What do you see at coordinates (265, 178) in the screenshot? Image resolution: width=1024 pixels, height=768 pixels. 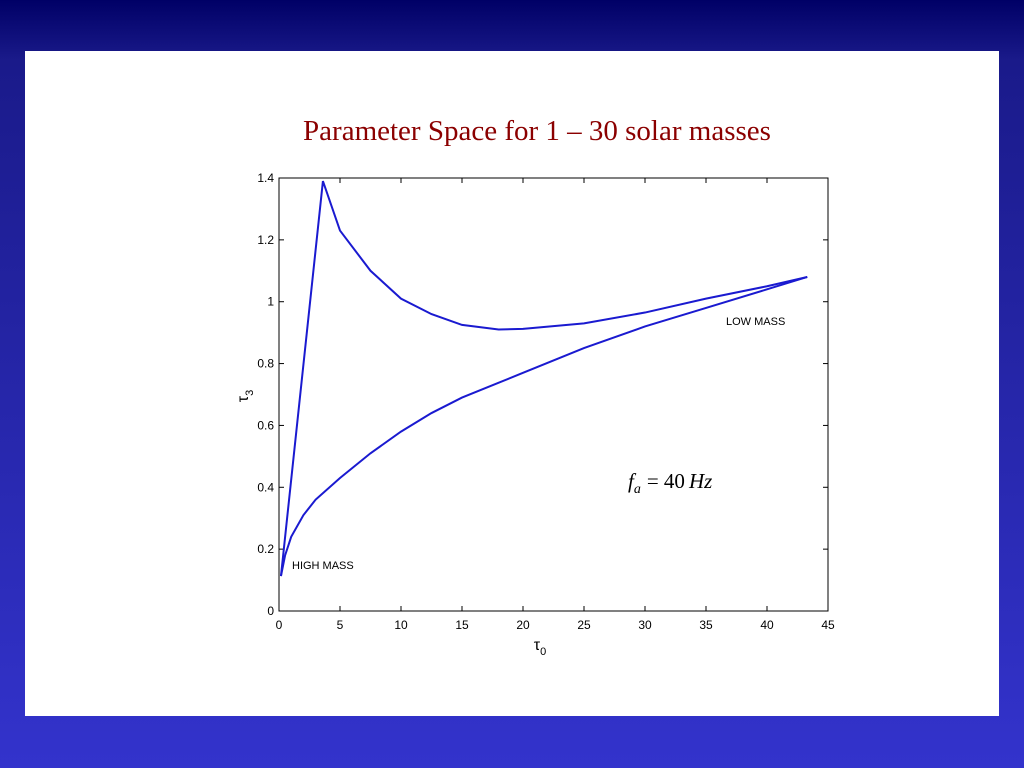 I see `y-tick-label: 1.4` at bounding box center [265, 178].